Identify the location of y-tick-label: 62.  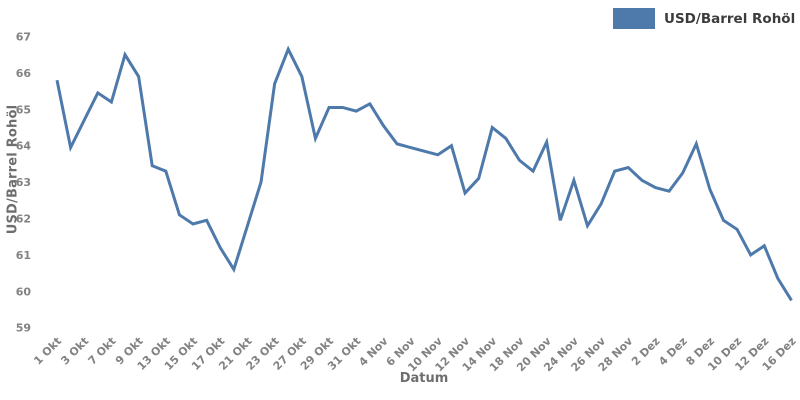
(23, 219).